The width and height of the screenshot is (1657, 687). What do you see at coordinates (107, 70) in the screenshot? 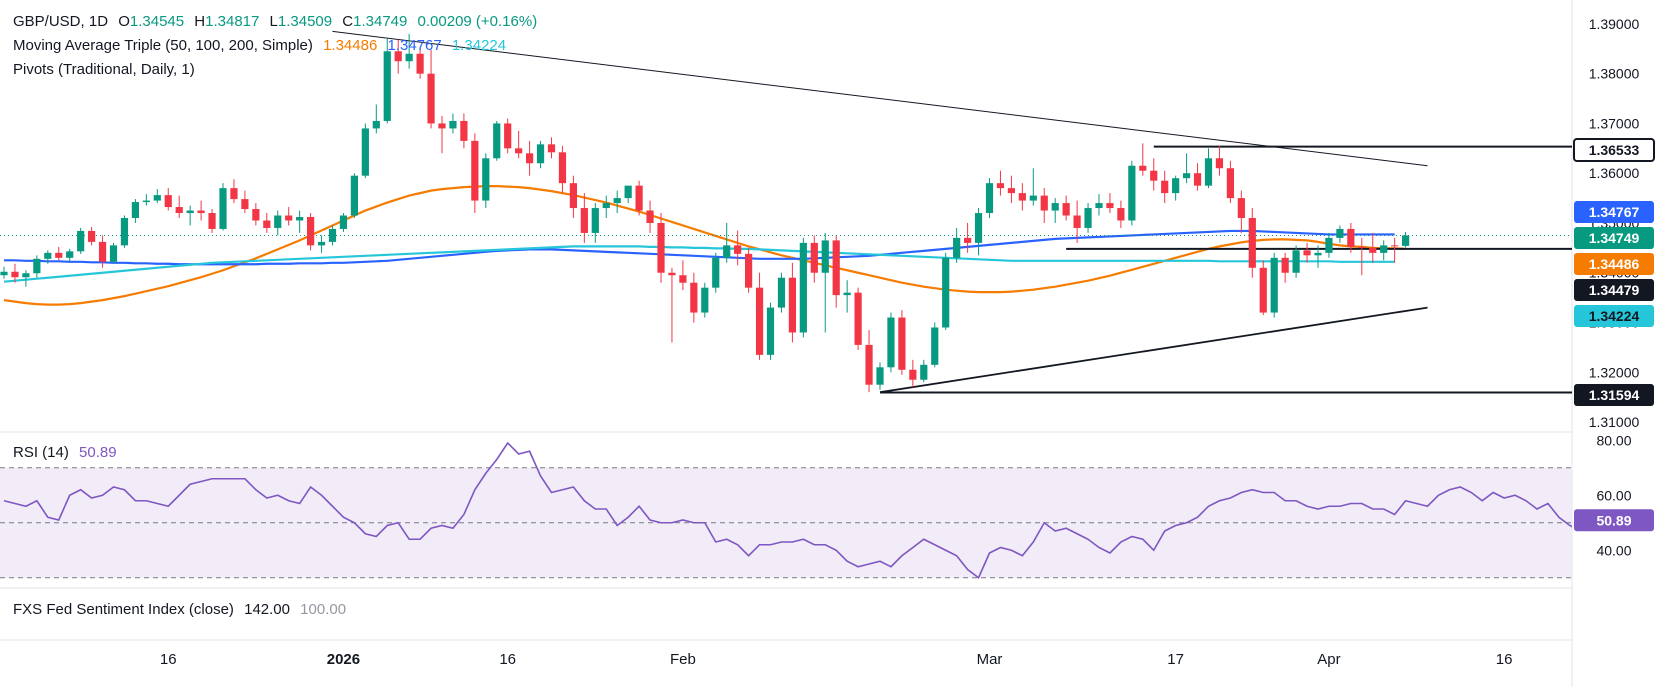
I see `pivots-legend: Pivots (Traditional, Daily, 1)` at bounding box center [107, 70].